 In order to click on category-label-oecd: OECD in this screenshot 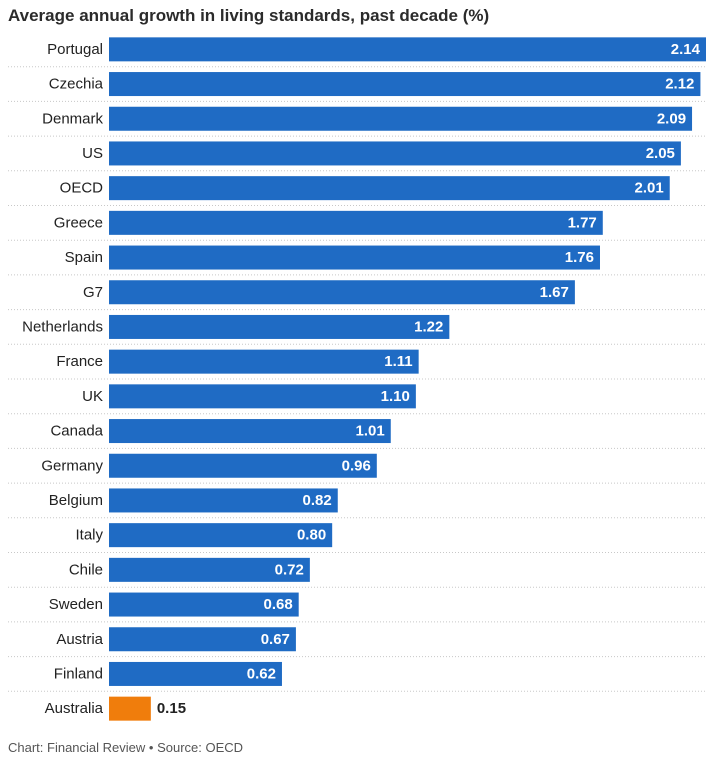, I will do `click(82, 188)`.